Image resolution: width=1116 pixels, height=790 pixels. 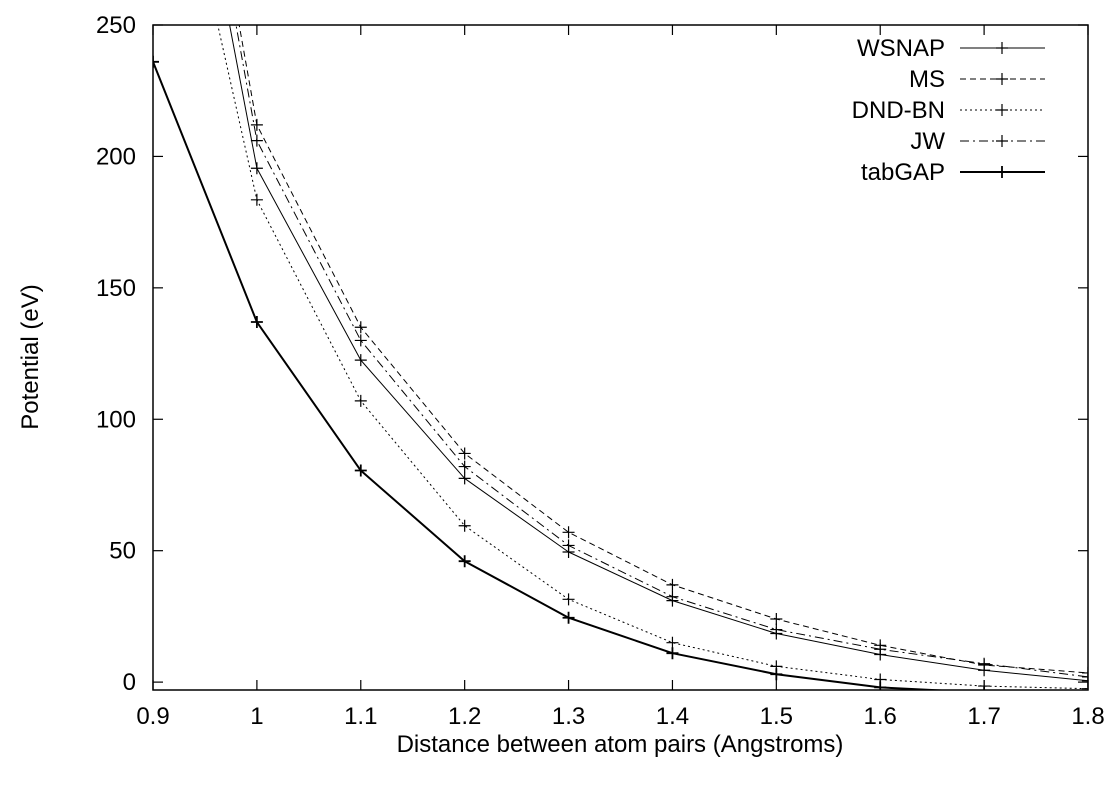 What do you see at coordinates (30, 356) in the screenshot?
I see `y-axis-title: Potential (eV)` at bounding box center [30, 356].